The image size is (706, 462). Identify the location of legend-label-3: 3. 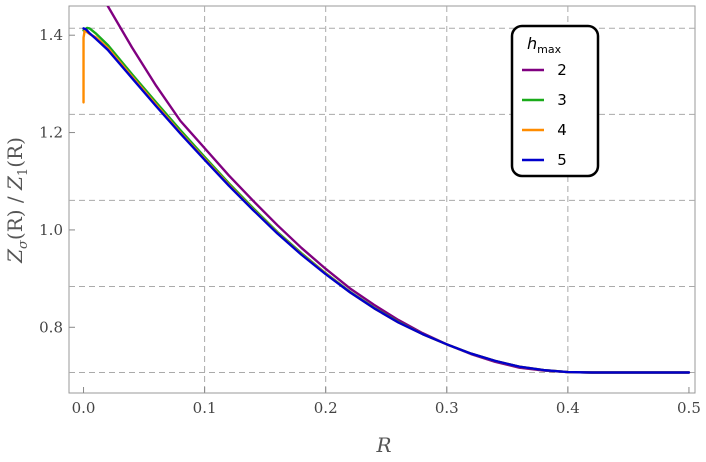
(562, 100).